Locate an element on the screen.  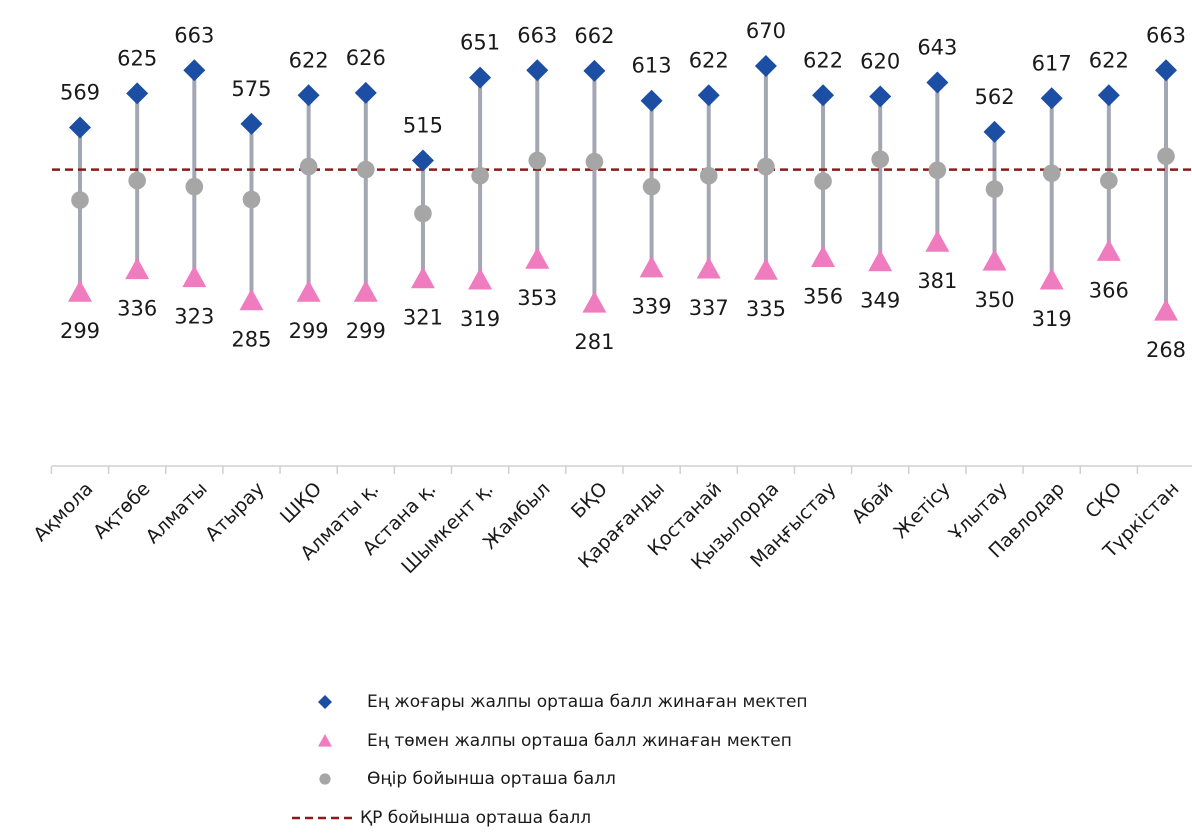
x-tick-label: Жетісу is located at coordinates (922, 510).